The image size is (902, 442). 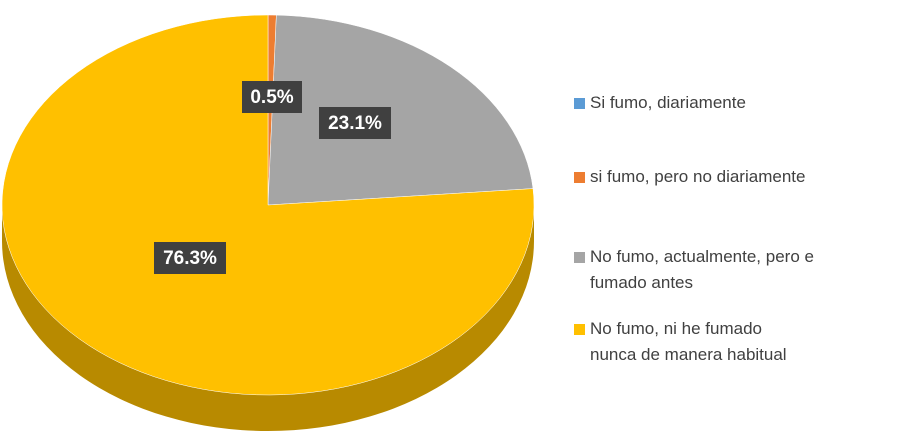 I want to click on value-label: 23.1%, so click(x=355, y=123).